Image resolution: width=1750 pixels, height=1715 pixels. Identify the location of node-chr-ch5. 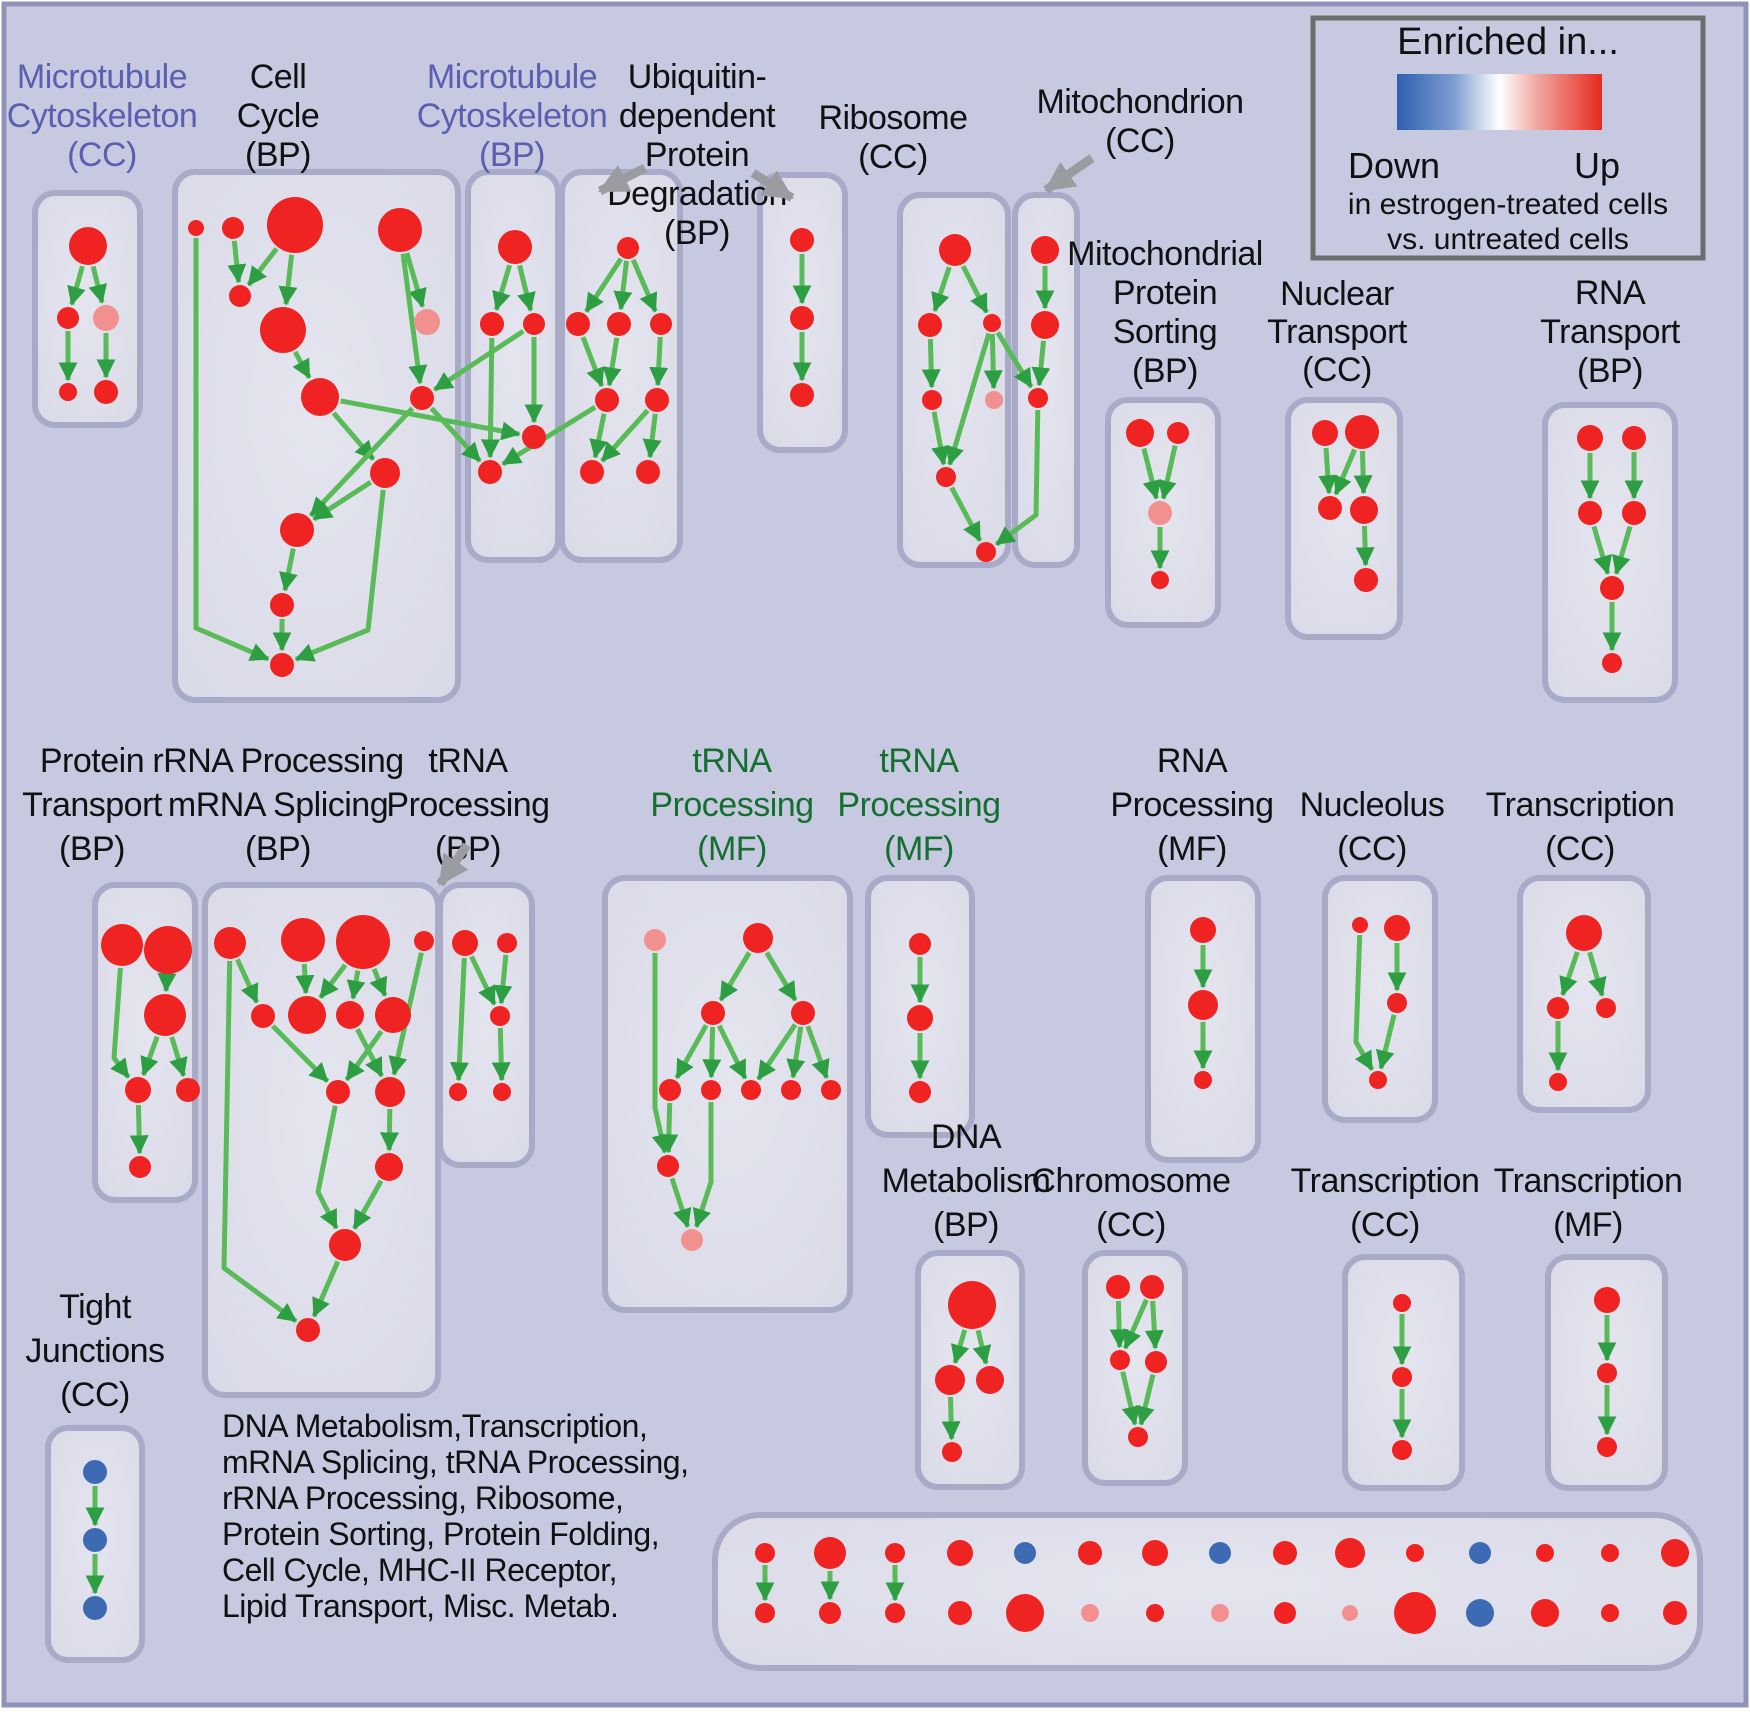
(1138, 1437).